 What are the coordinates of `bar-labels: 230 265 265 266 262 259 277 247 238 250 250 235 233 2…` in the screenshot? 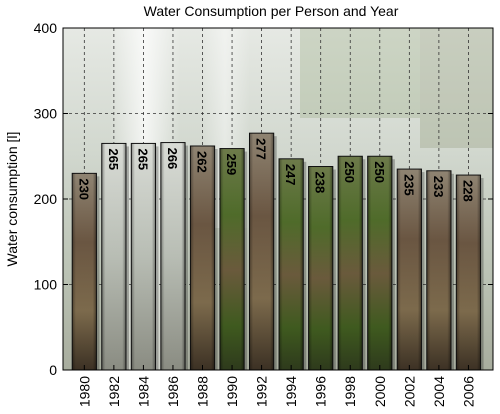 It's located at (275, 170).